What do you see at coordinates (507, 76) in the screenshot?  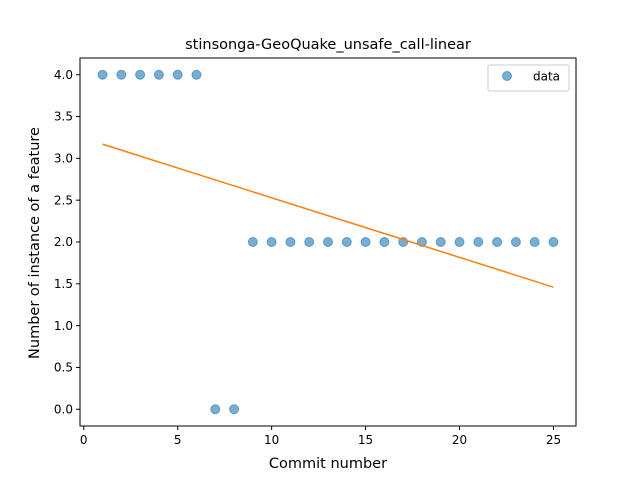 I see `legend-marker` at bounding box center [507, 76].